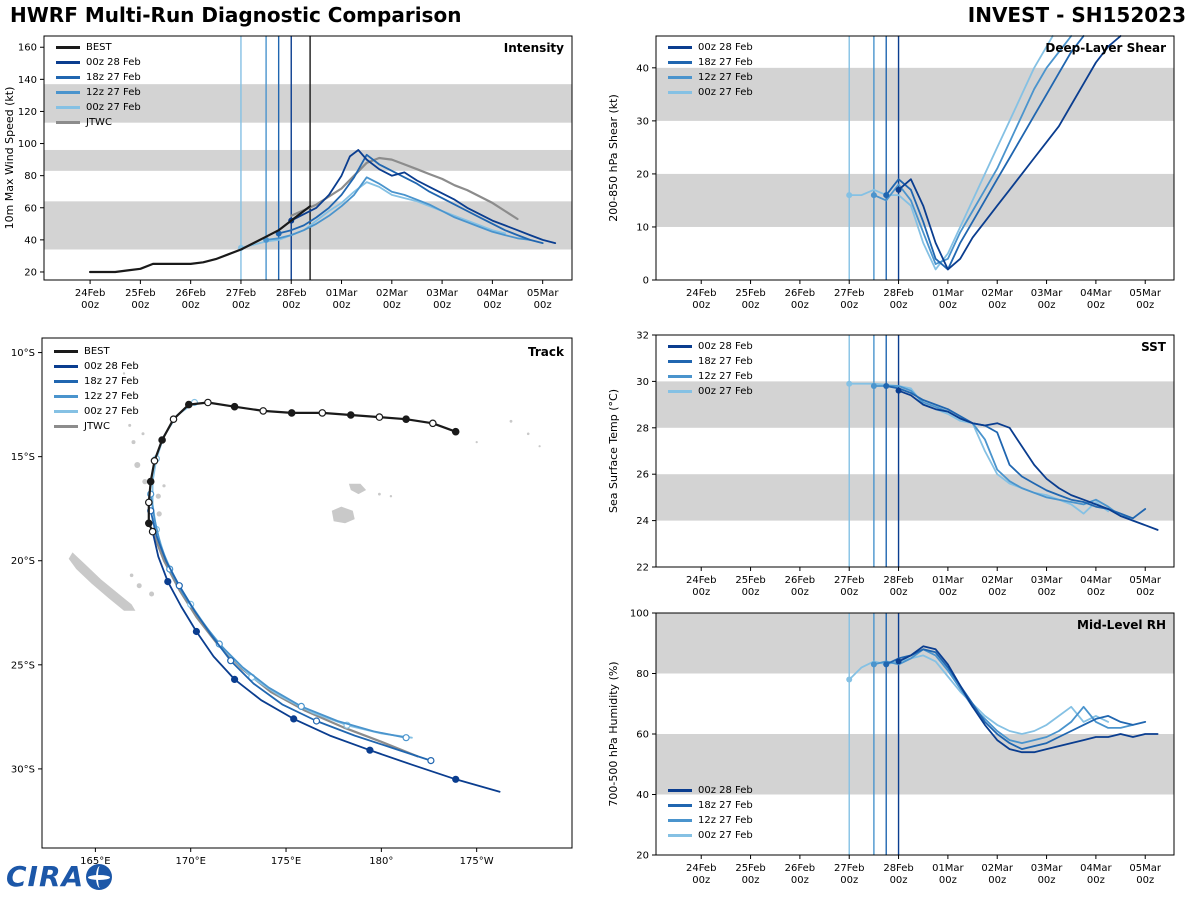 This screenshot has width=1200, height=900. What do you see at coordinates (642, 795) in the screenshot?
I see `axis-label: 40` at bounding box center [642, 795].